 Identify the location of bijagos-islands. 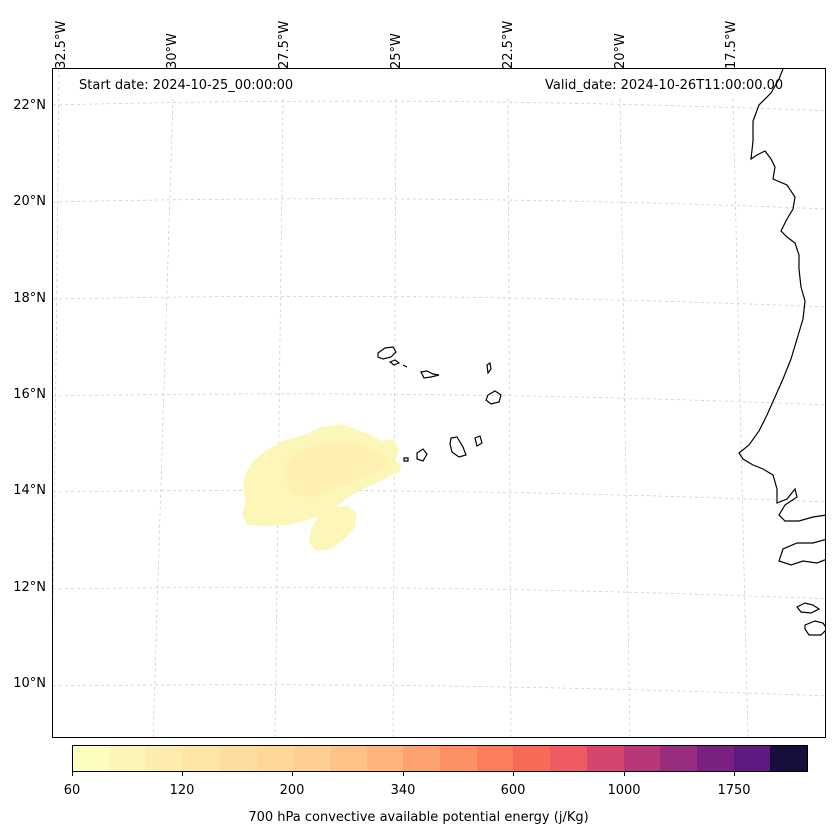
(810, 619).